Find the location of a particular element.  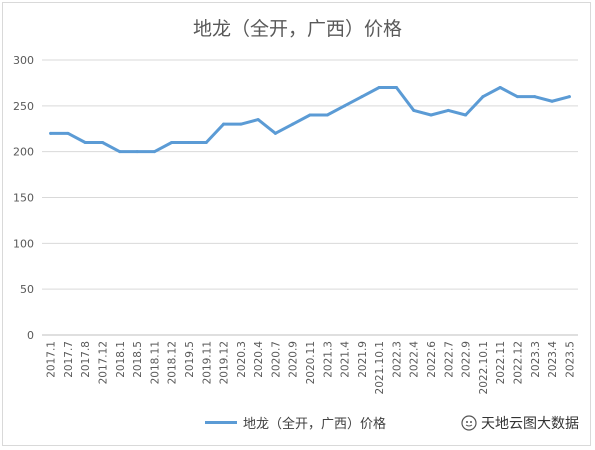

x-tick-label: 2020.7 is located at coordinates (276, 359).